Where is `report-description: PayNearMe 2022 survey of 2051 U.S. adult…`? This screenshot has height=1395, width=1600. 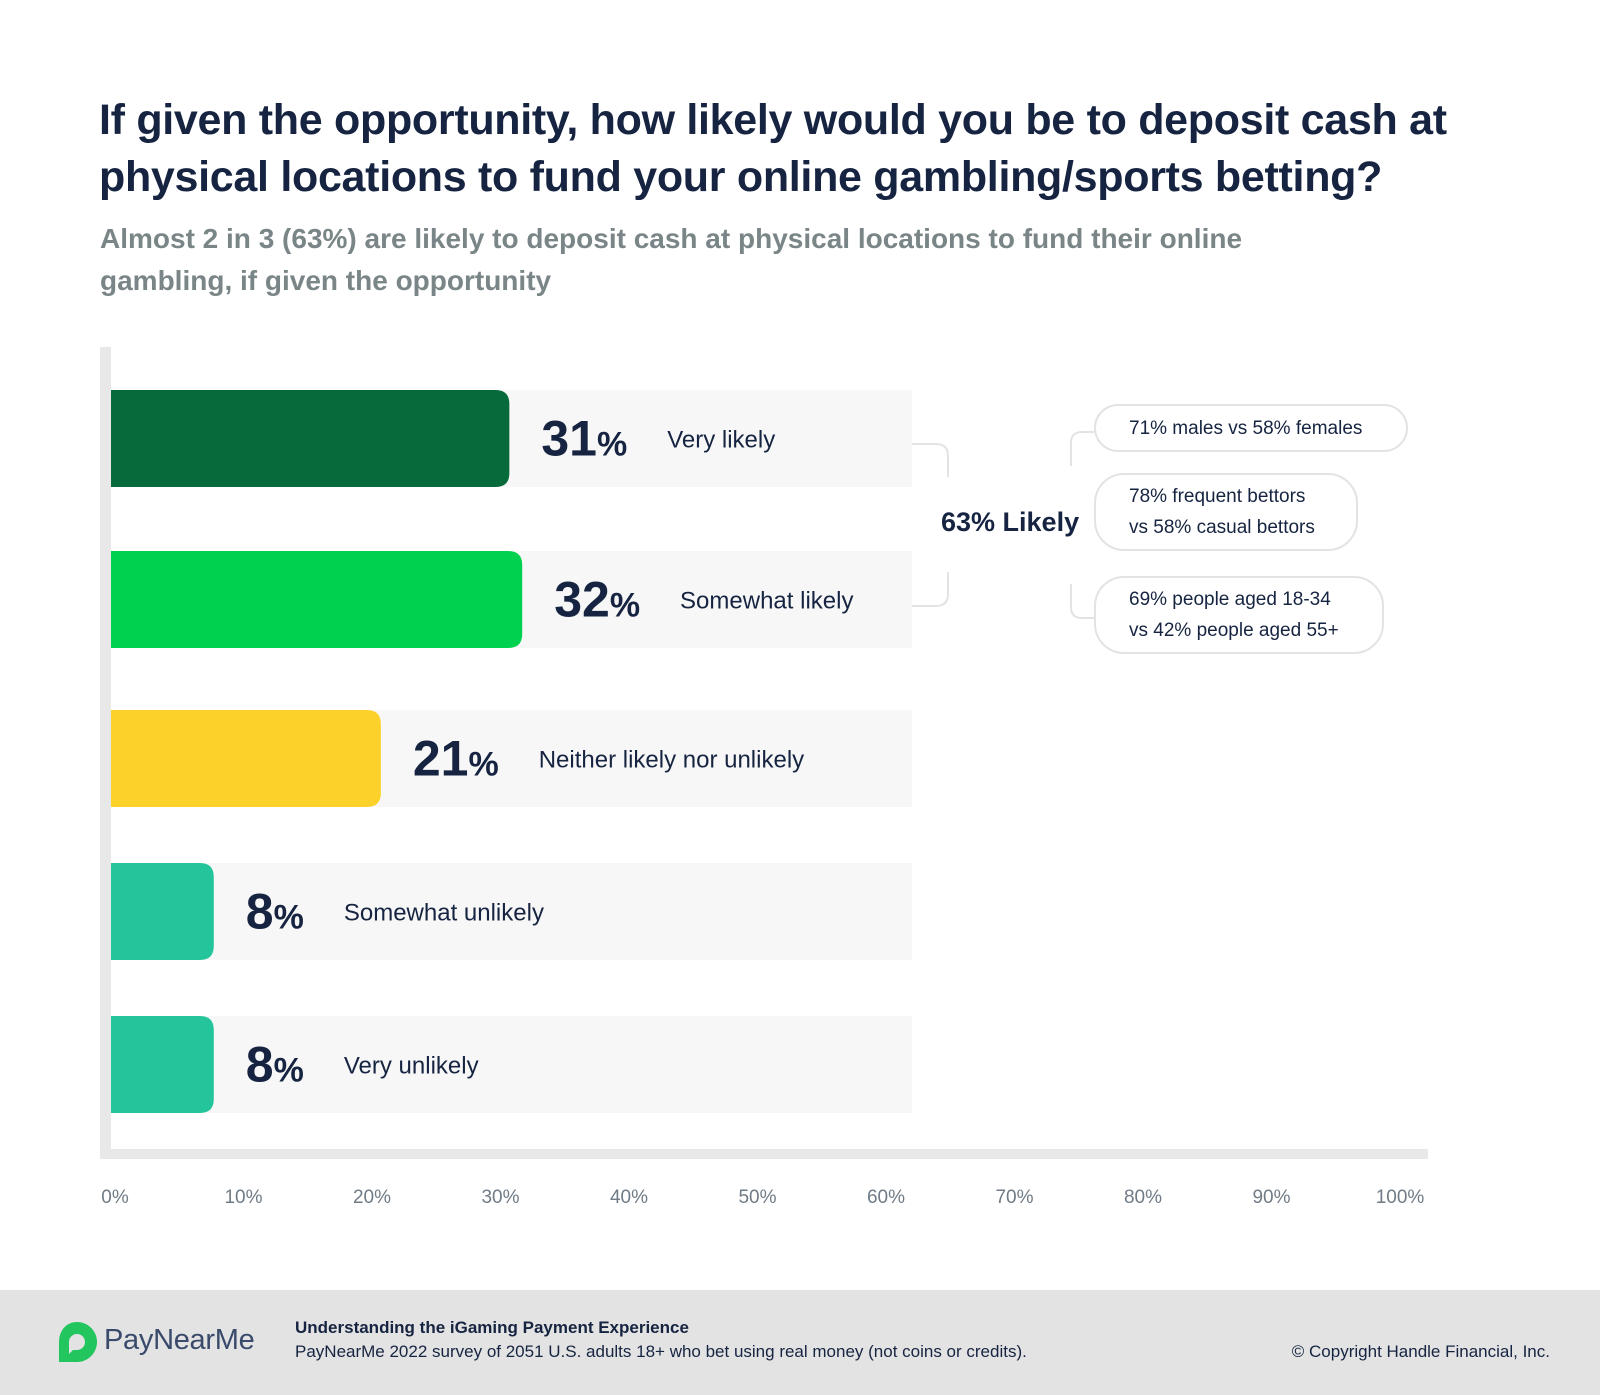
report-description: PayNearMe 2022 survey of 2051 U.S. adult… is located at coordinates (661, 1351).